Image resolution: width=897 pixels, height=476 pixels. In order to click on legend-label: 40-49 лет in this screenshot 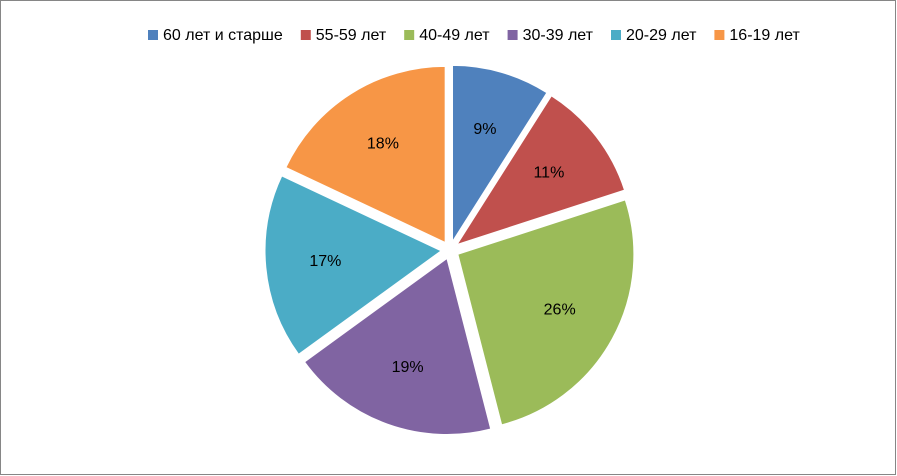, I will do `click(454, 35)`.